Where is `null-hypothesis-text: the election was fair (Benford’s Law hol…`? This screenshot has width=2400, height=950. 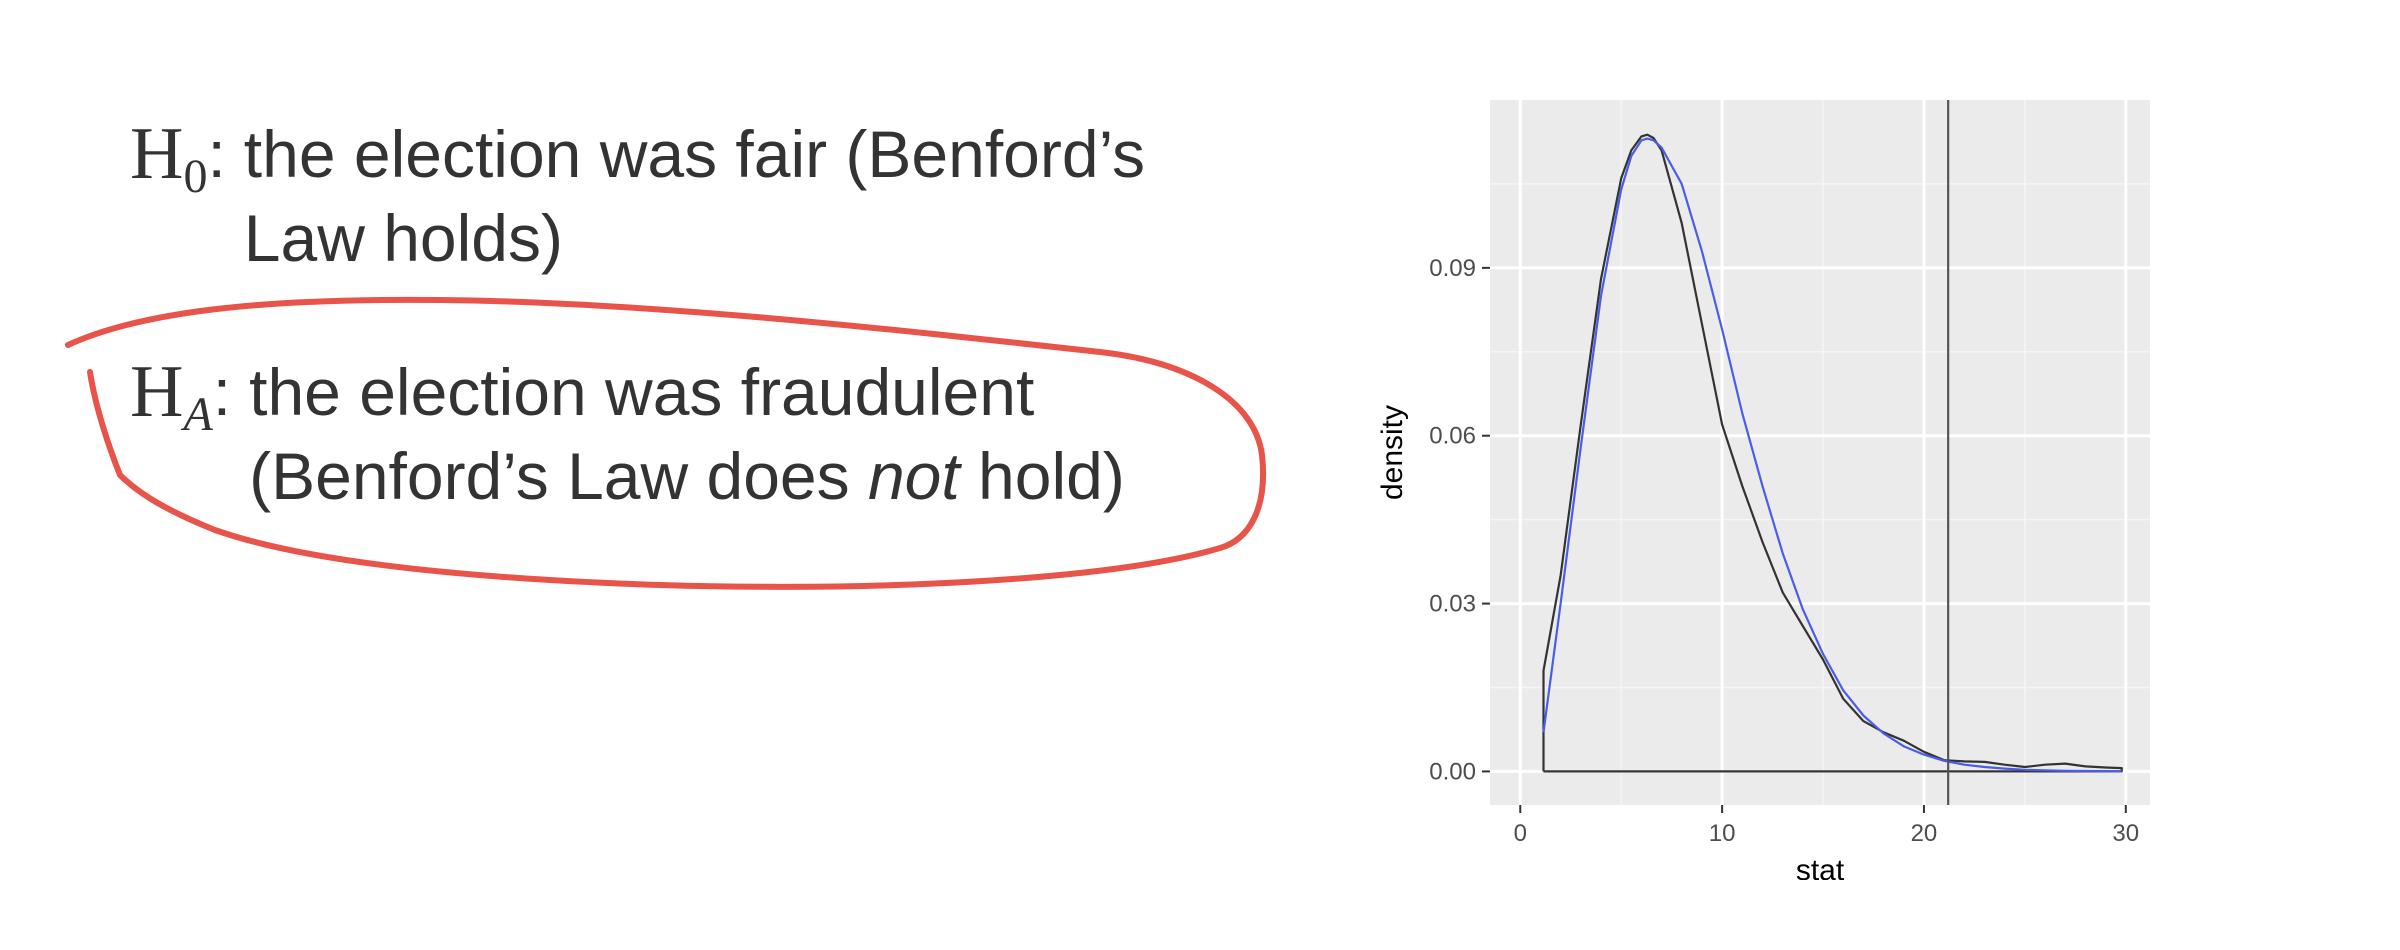
null-hypothesis-text: the election was fair (Benford’s Law hol… is located at coordinates (694, 196).